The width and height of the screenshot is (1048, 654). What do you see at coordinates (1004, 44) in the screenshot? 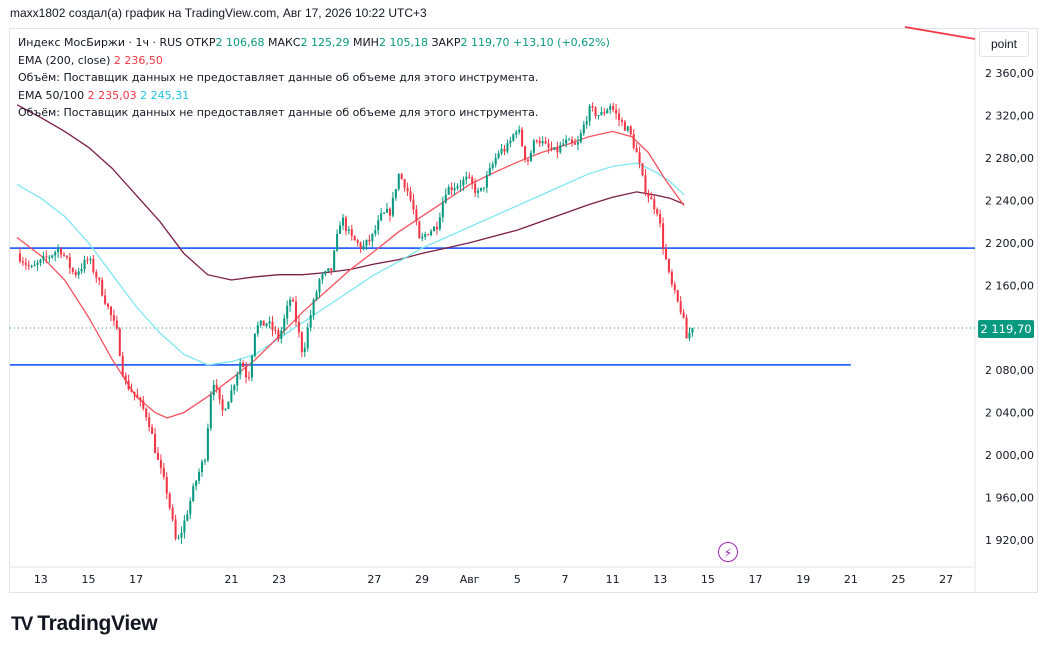
I see `price-scale-mode-button: point` at bounding box center [1004, 44].